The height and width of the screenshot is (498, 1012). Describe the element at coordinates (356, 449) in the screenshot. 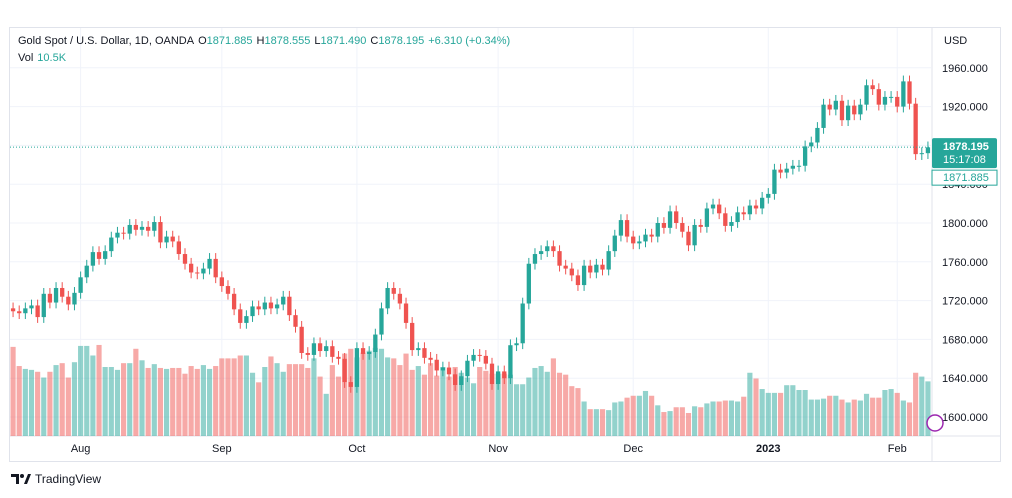

I see `x-tick-label: Oct` at that location.